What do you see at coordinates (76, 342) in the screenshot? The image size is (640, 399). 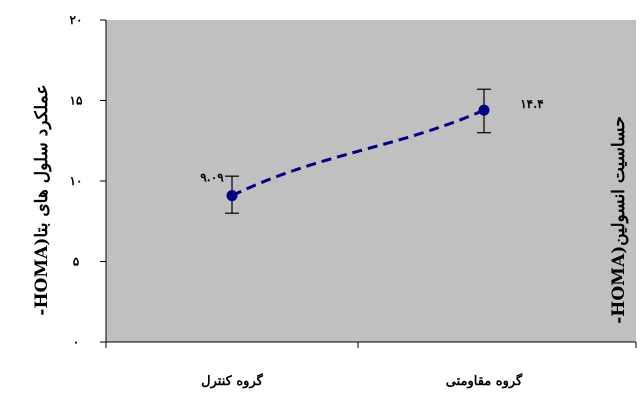 I see `y-tick-label: ۰` at bounding box center [76, 342].